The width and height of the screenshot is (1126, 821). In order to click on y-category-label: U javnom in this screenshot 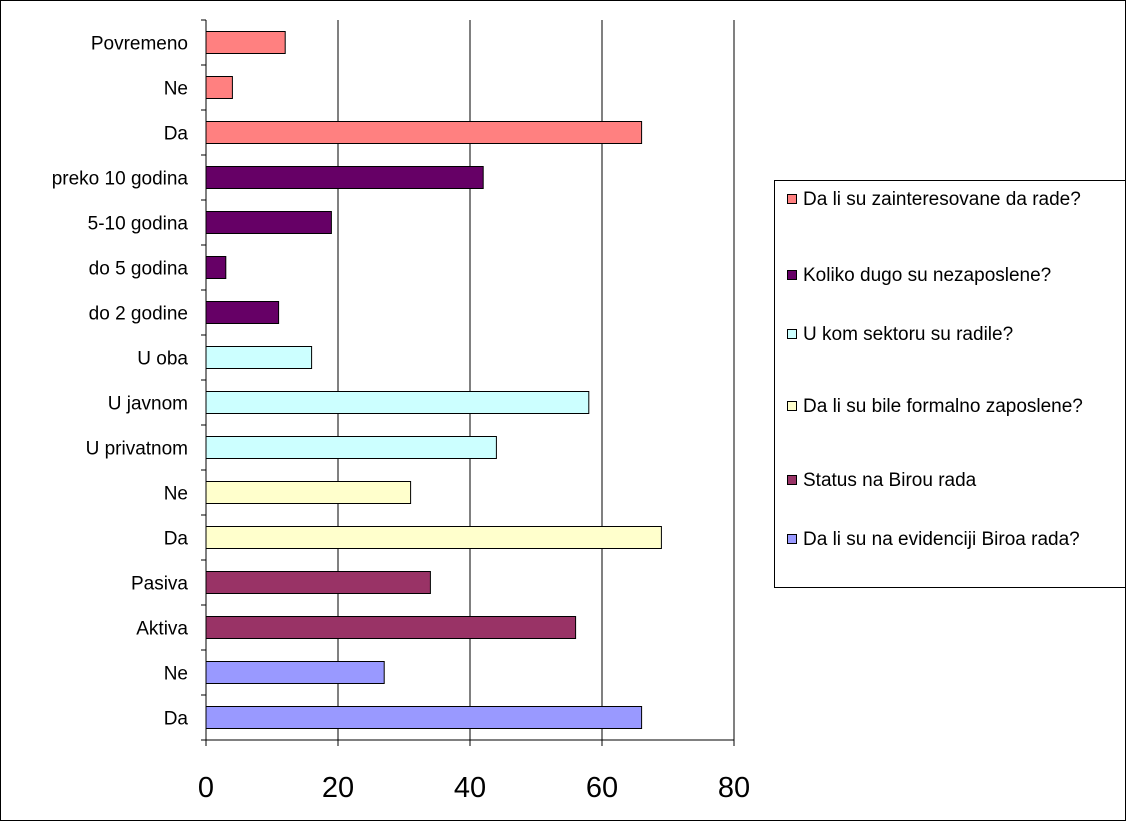, I will do `click(148, 404)`.